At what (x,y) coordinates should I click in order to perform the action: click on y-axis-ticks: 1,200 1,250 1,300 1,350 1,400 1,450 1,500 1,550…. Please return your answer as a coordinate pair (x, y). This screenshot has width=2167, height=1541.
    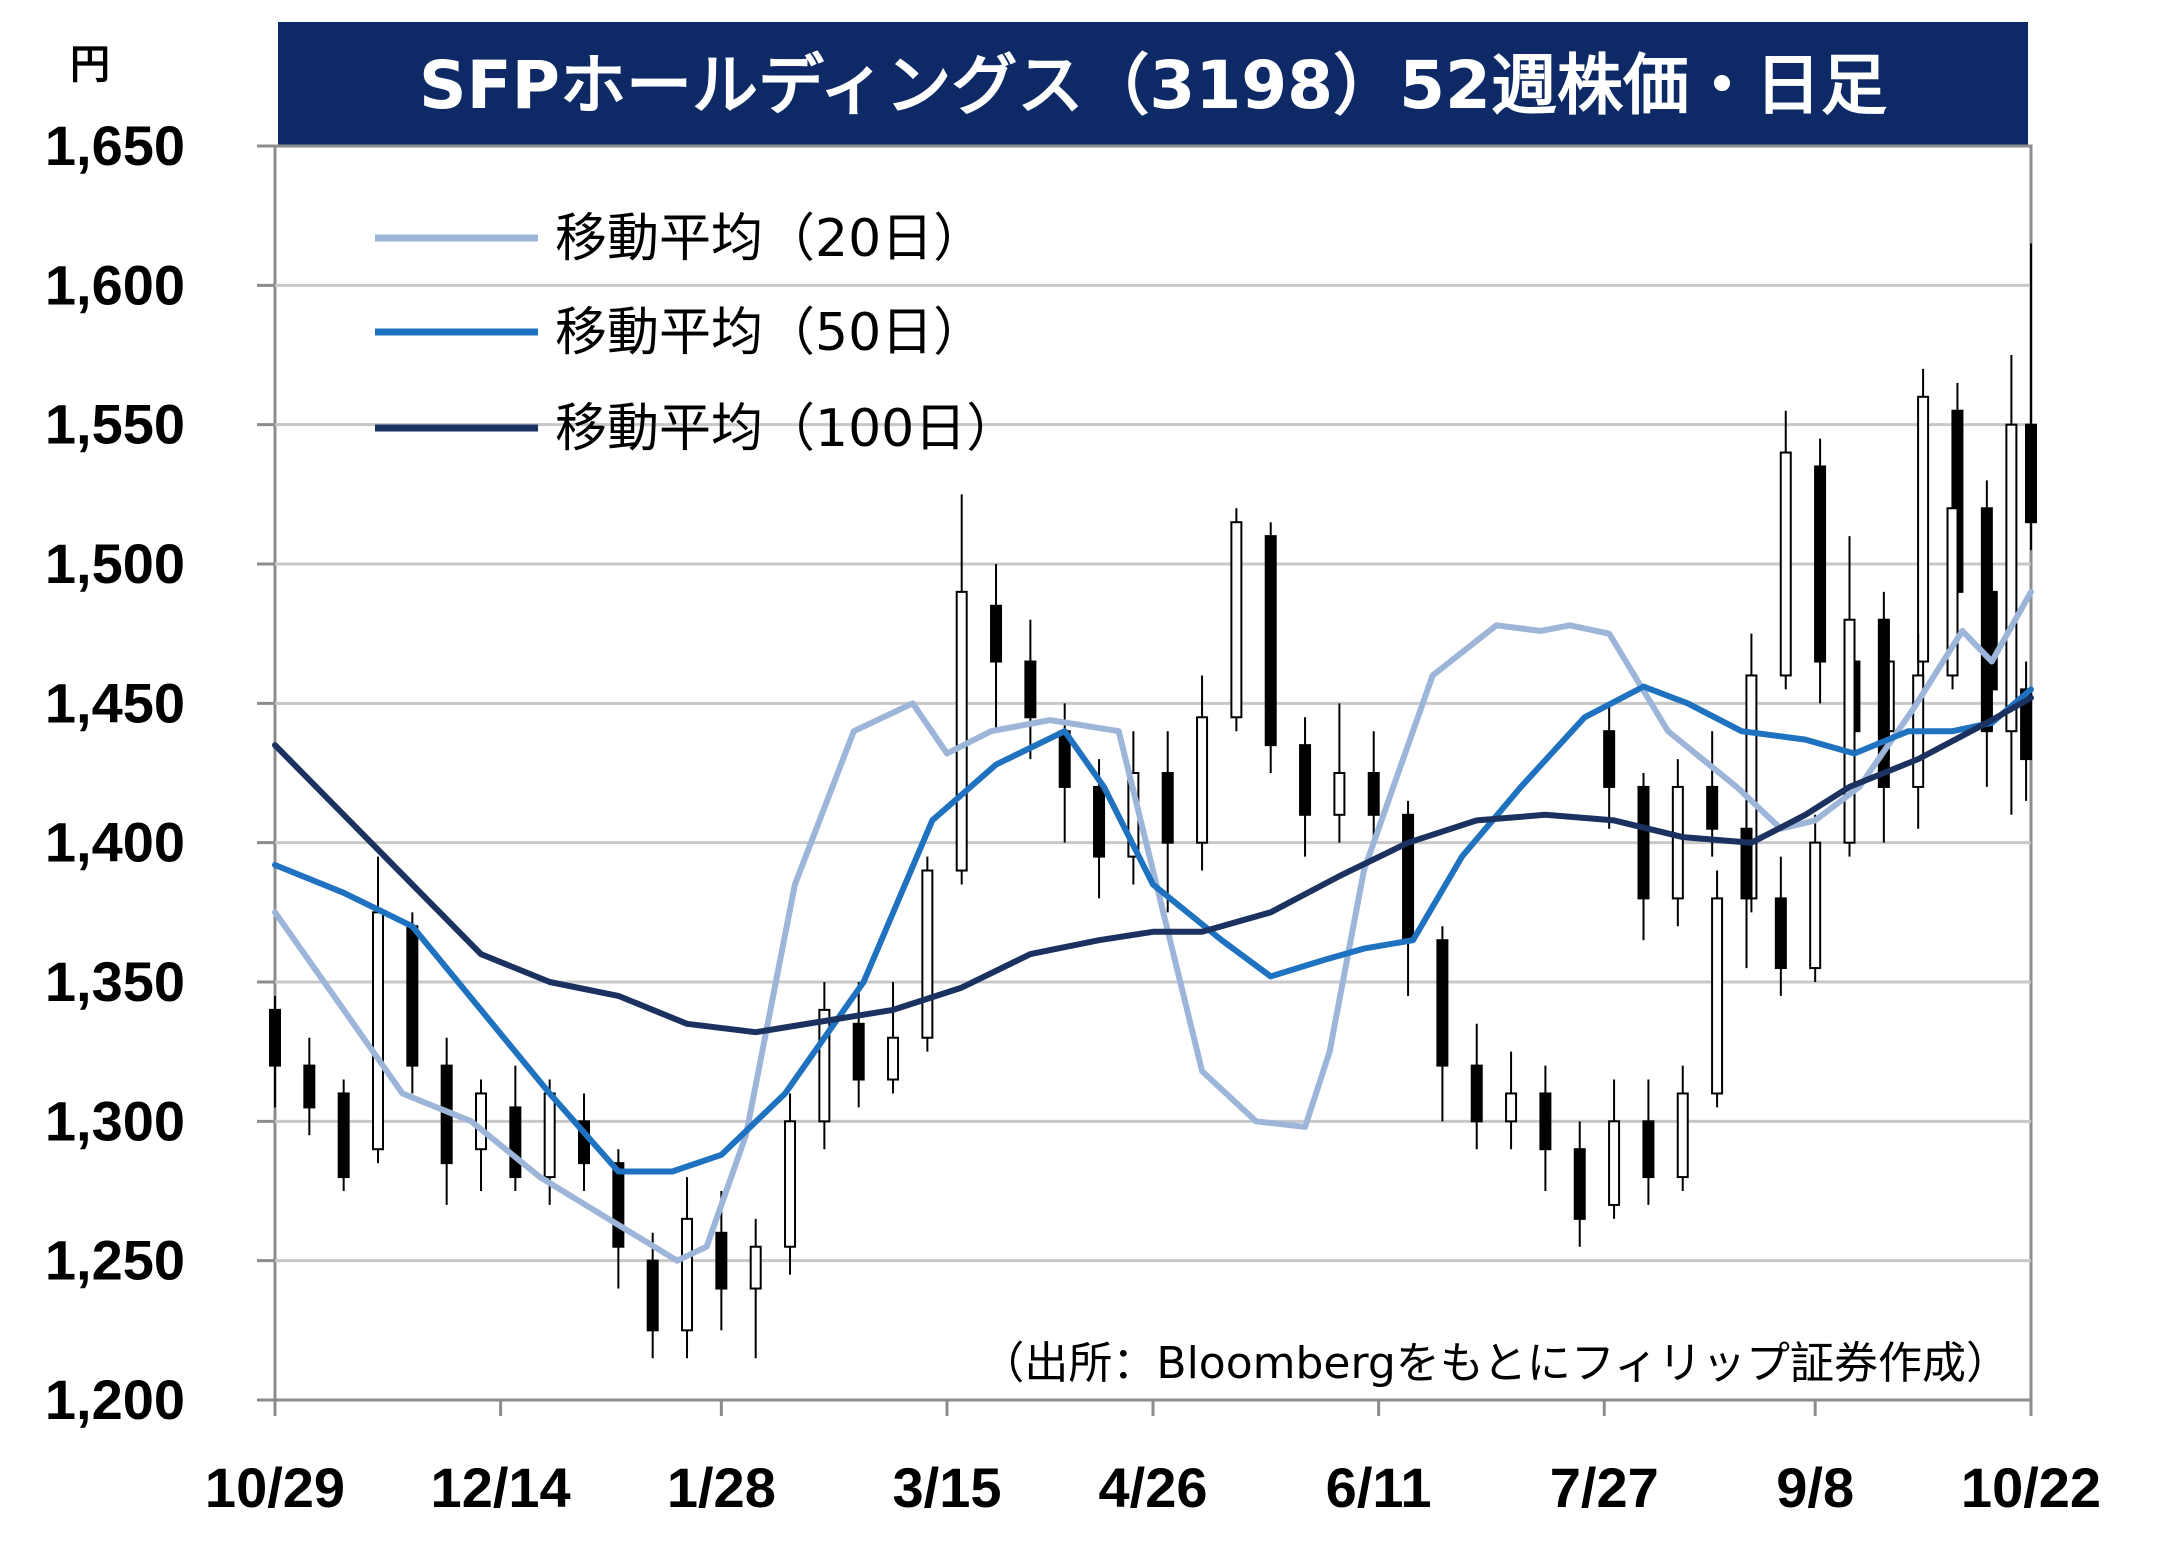
    Looking at the image, I should click on (160, 772).